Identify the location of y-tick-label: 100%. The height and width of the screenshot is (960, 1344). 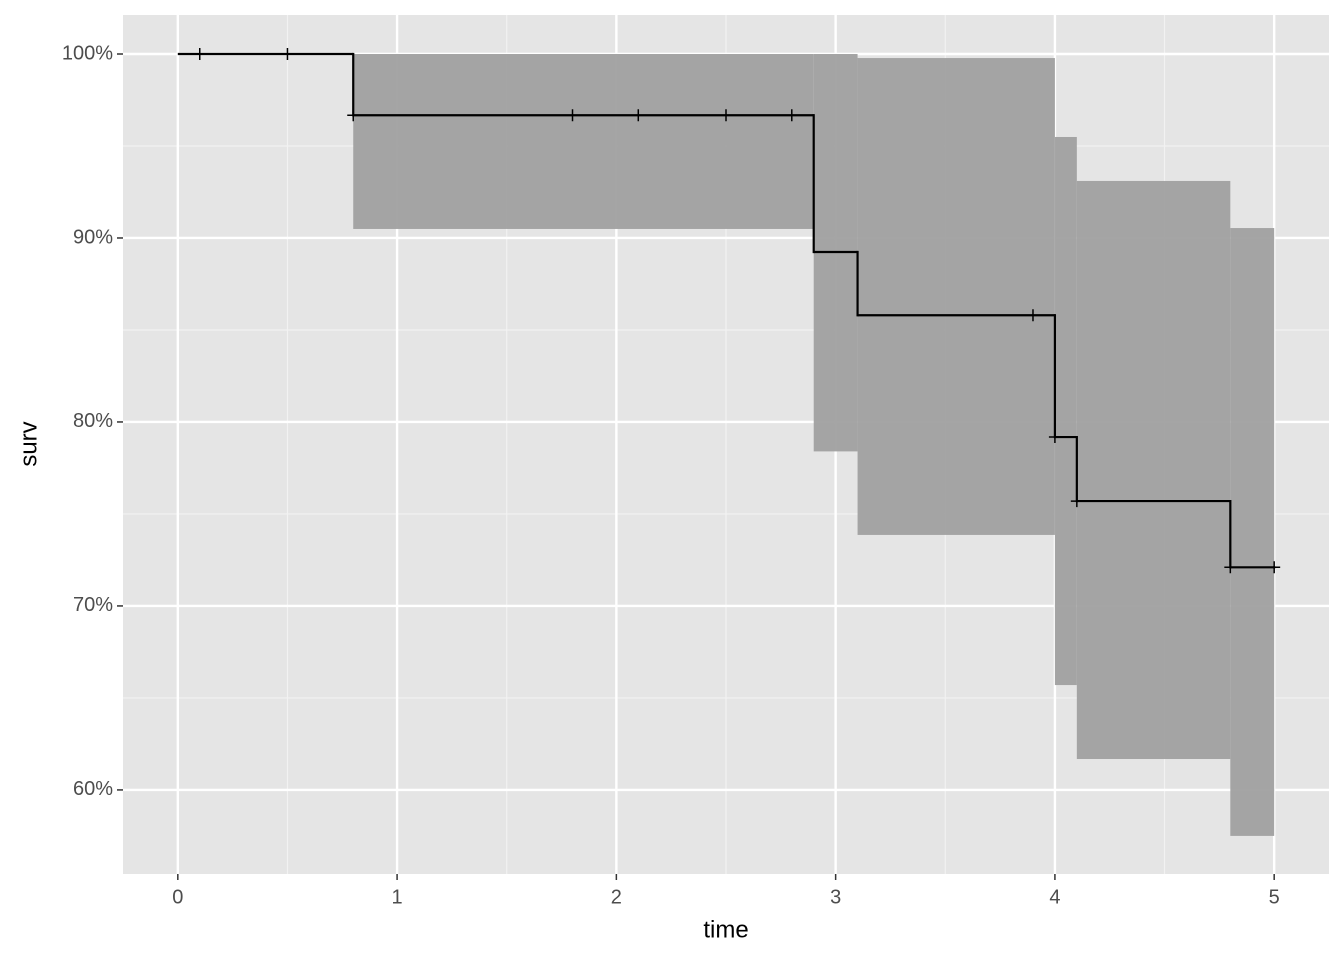
(87, 53).